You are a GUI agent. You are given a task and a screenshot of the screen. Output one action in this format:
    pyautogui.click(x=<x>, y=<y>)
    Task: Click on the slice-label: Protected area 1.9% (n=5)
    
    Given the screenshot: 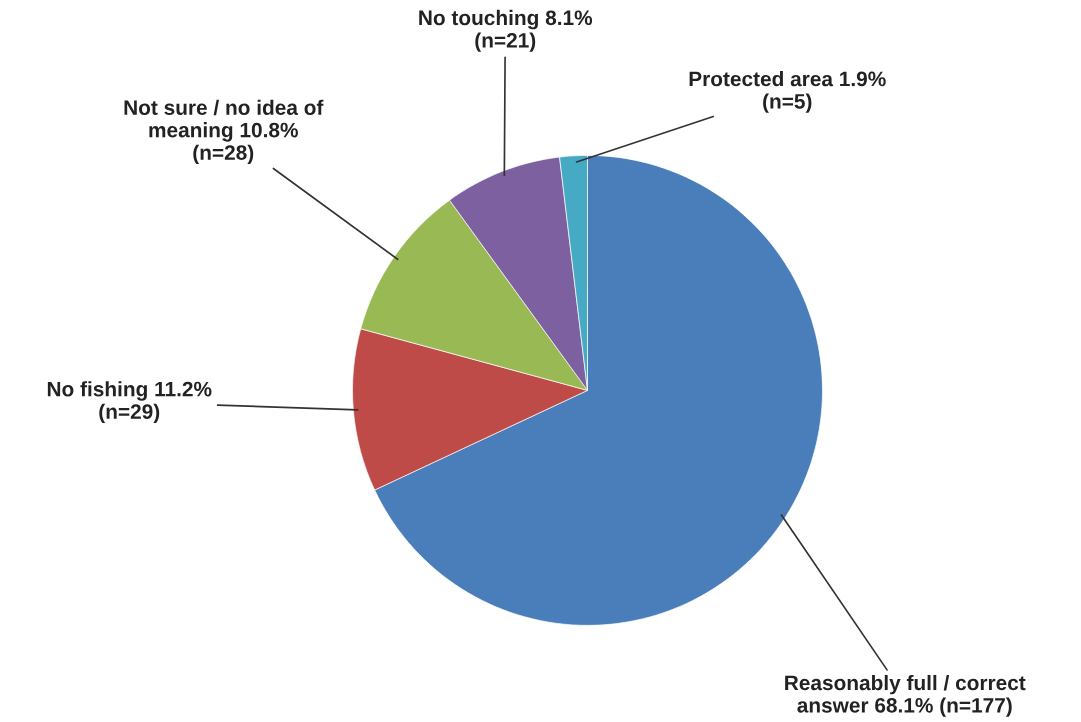 What is the action you would take?
    pyautogui.click(x=787, y=91)
    